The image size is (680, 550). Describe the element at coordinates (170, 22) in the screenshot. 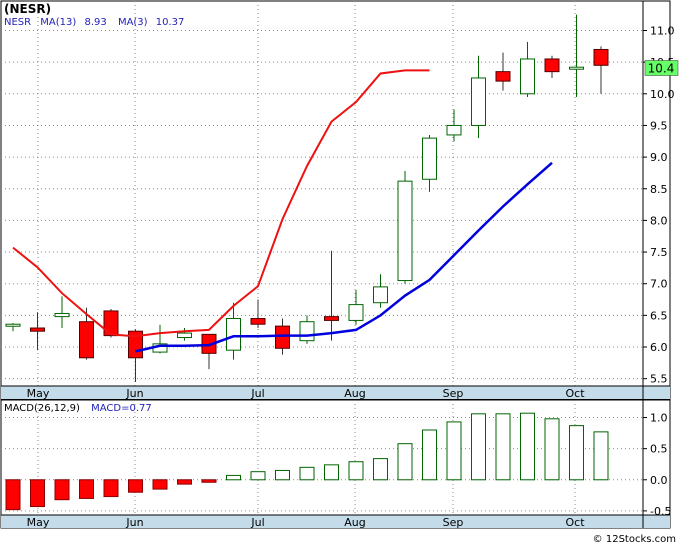

I see `legend-ma3-value: 10.37` at that location.